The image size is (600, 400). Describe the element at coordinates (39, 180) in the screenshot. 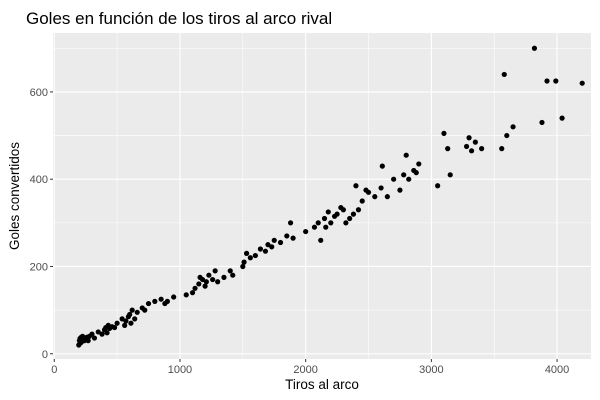

I see `y-tick-label-400: 400` at that location.